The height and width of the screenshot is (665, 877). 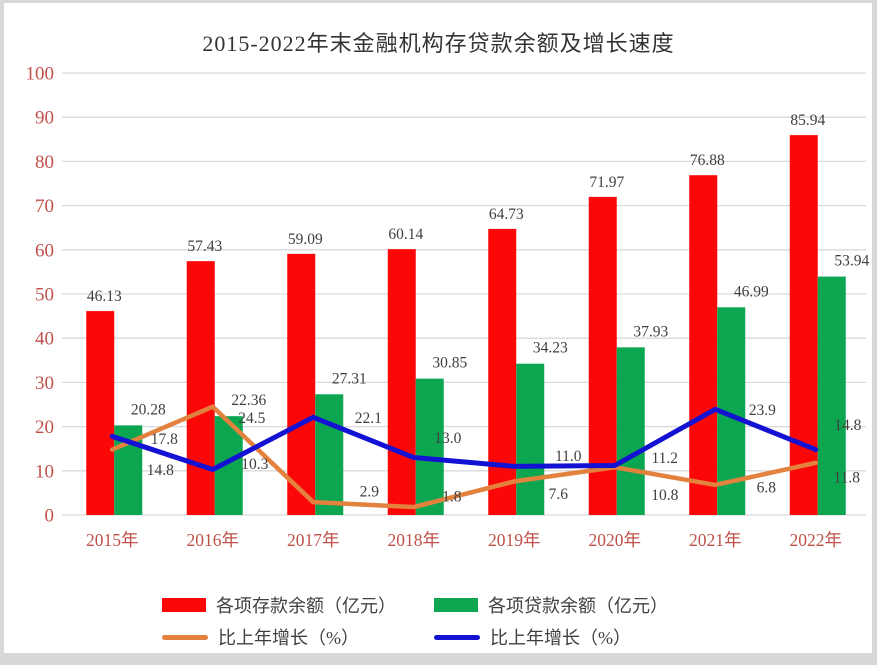 I want to click on deposit-growth-point-label: 6.8, so click(x=767, y=487).